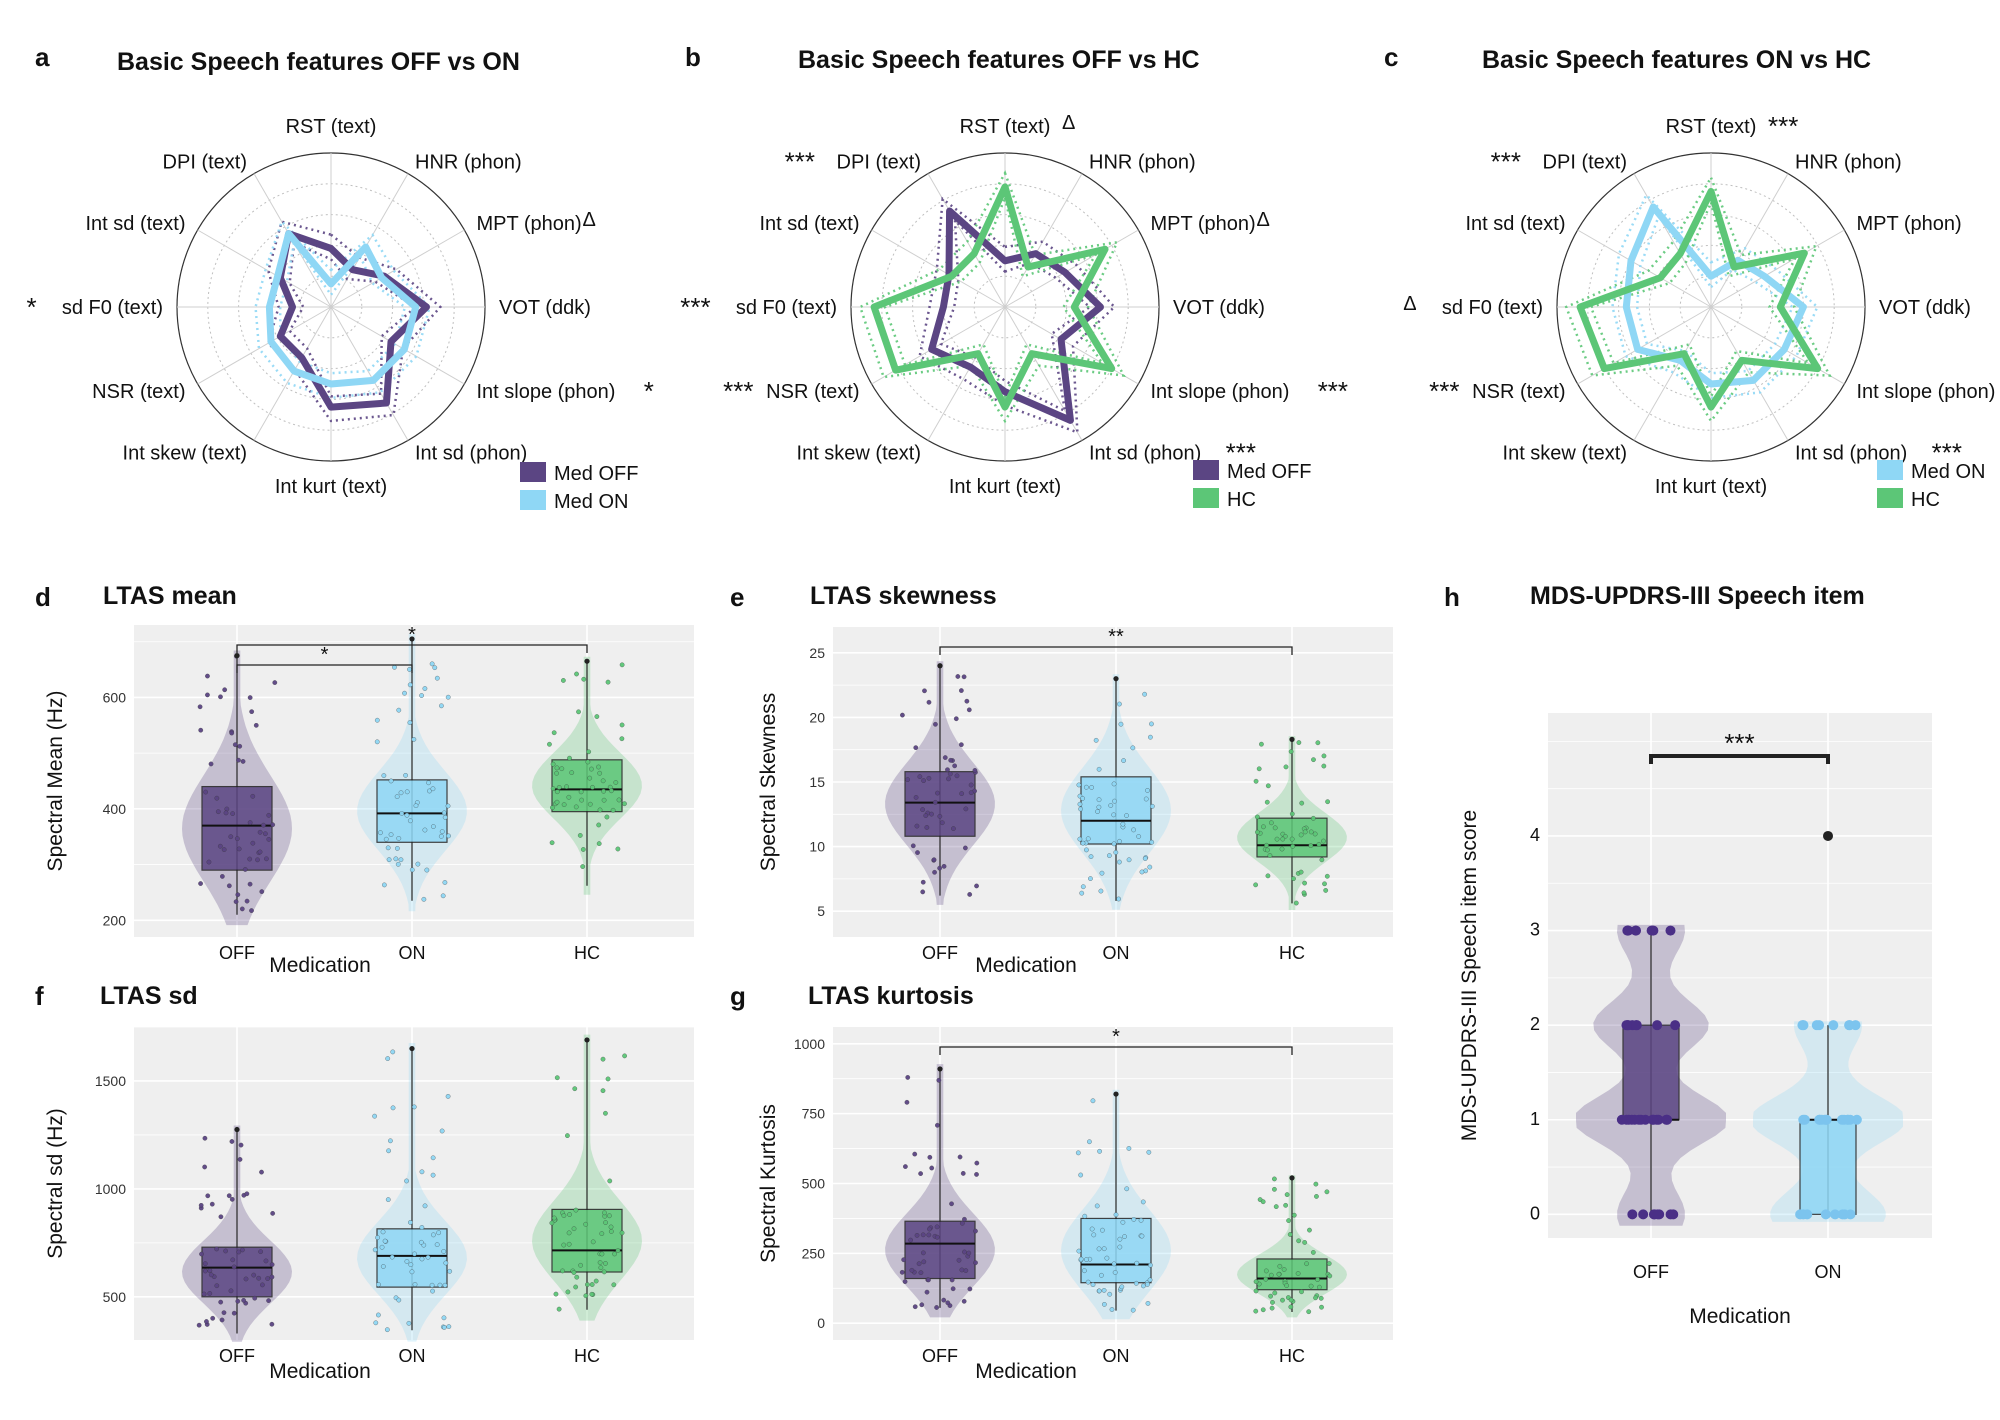  I want to click on x-tick-label: HC, so click(1292, 1356).